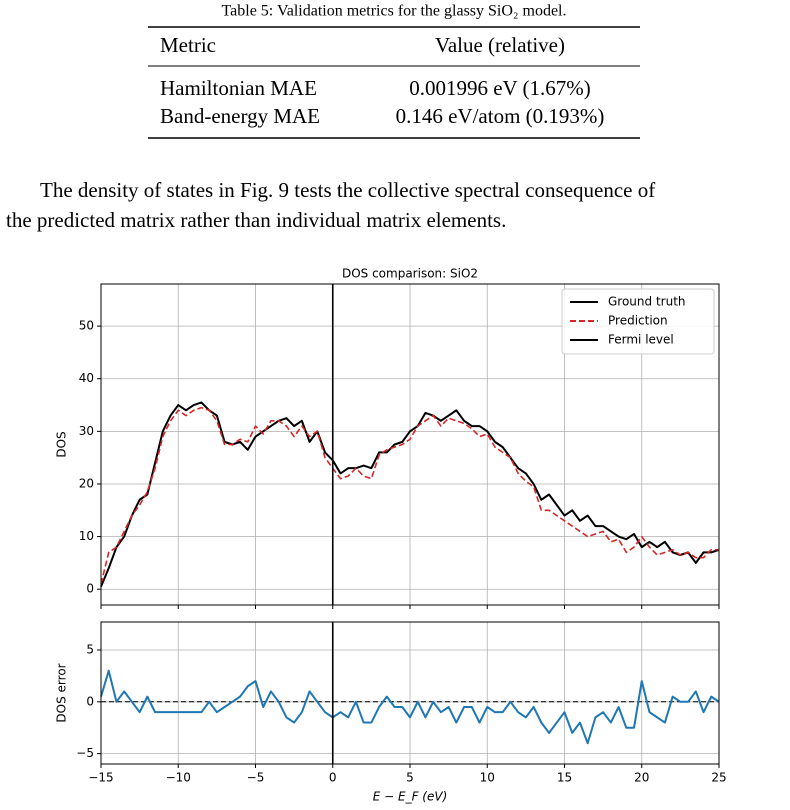  What do you see at coordinates (410, 778) in the screenshot?
I see `x-tick-label: 5` at bounding box center [410, 778].